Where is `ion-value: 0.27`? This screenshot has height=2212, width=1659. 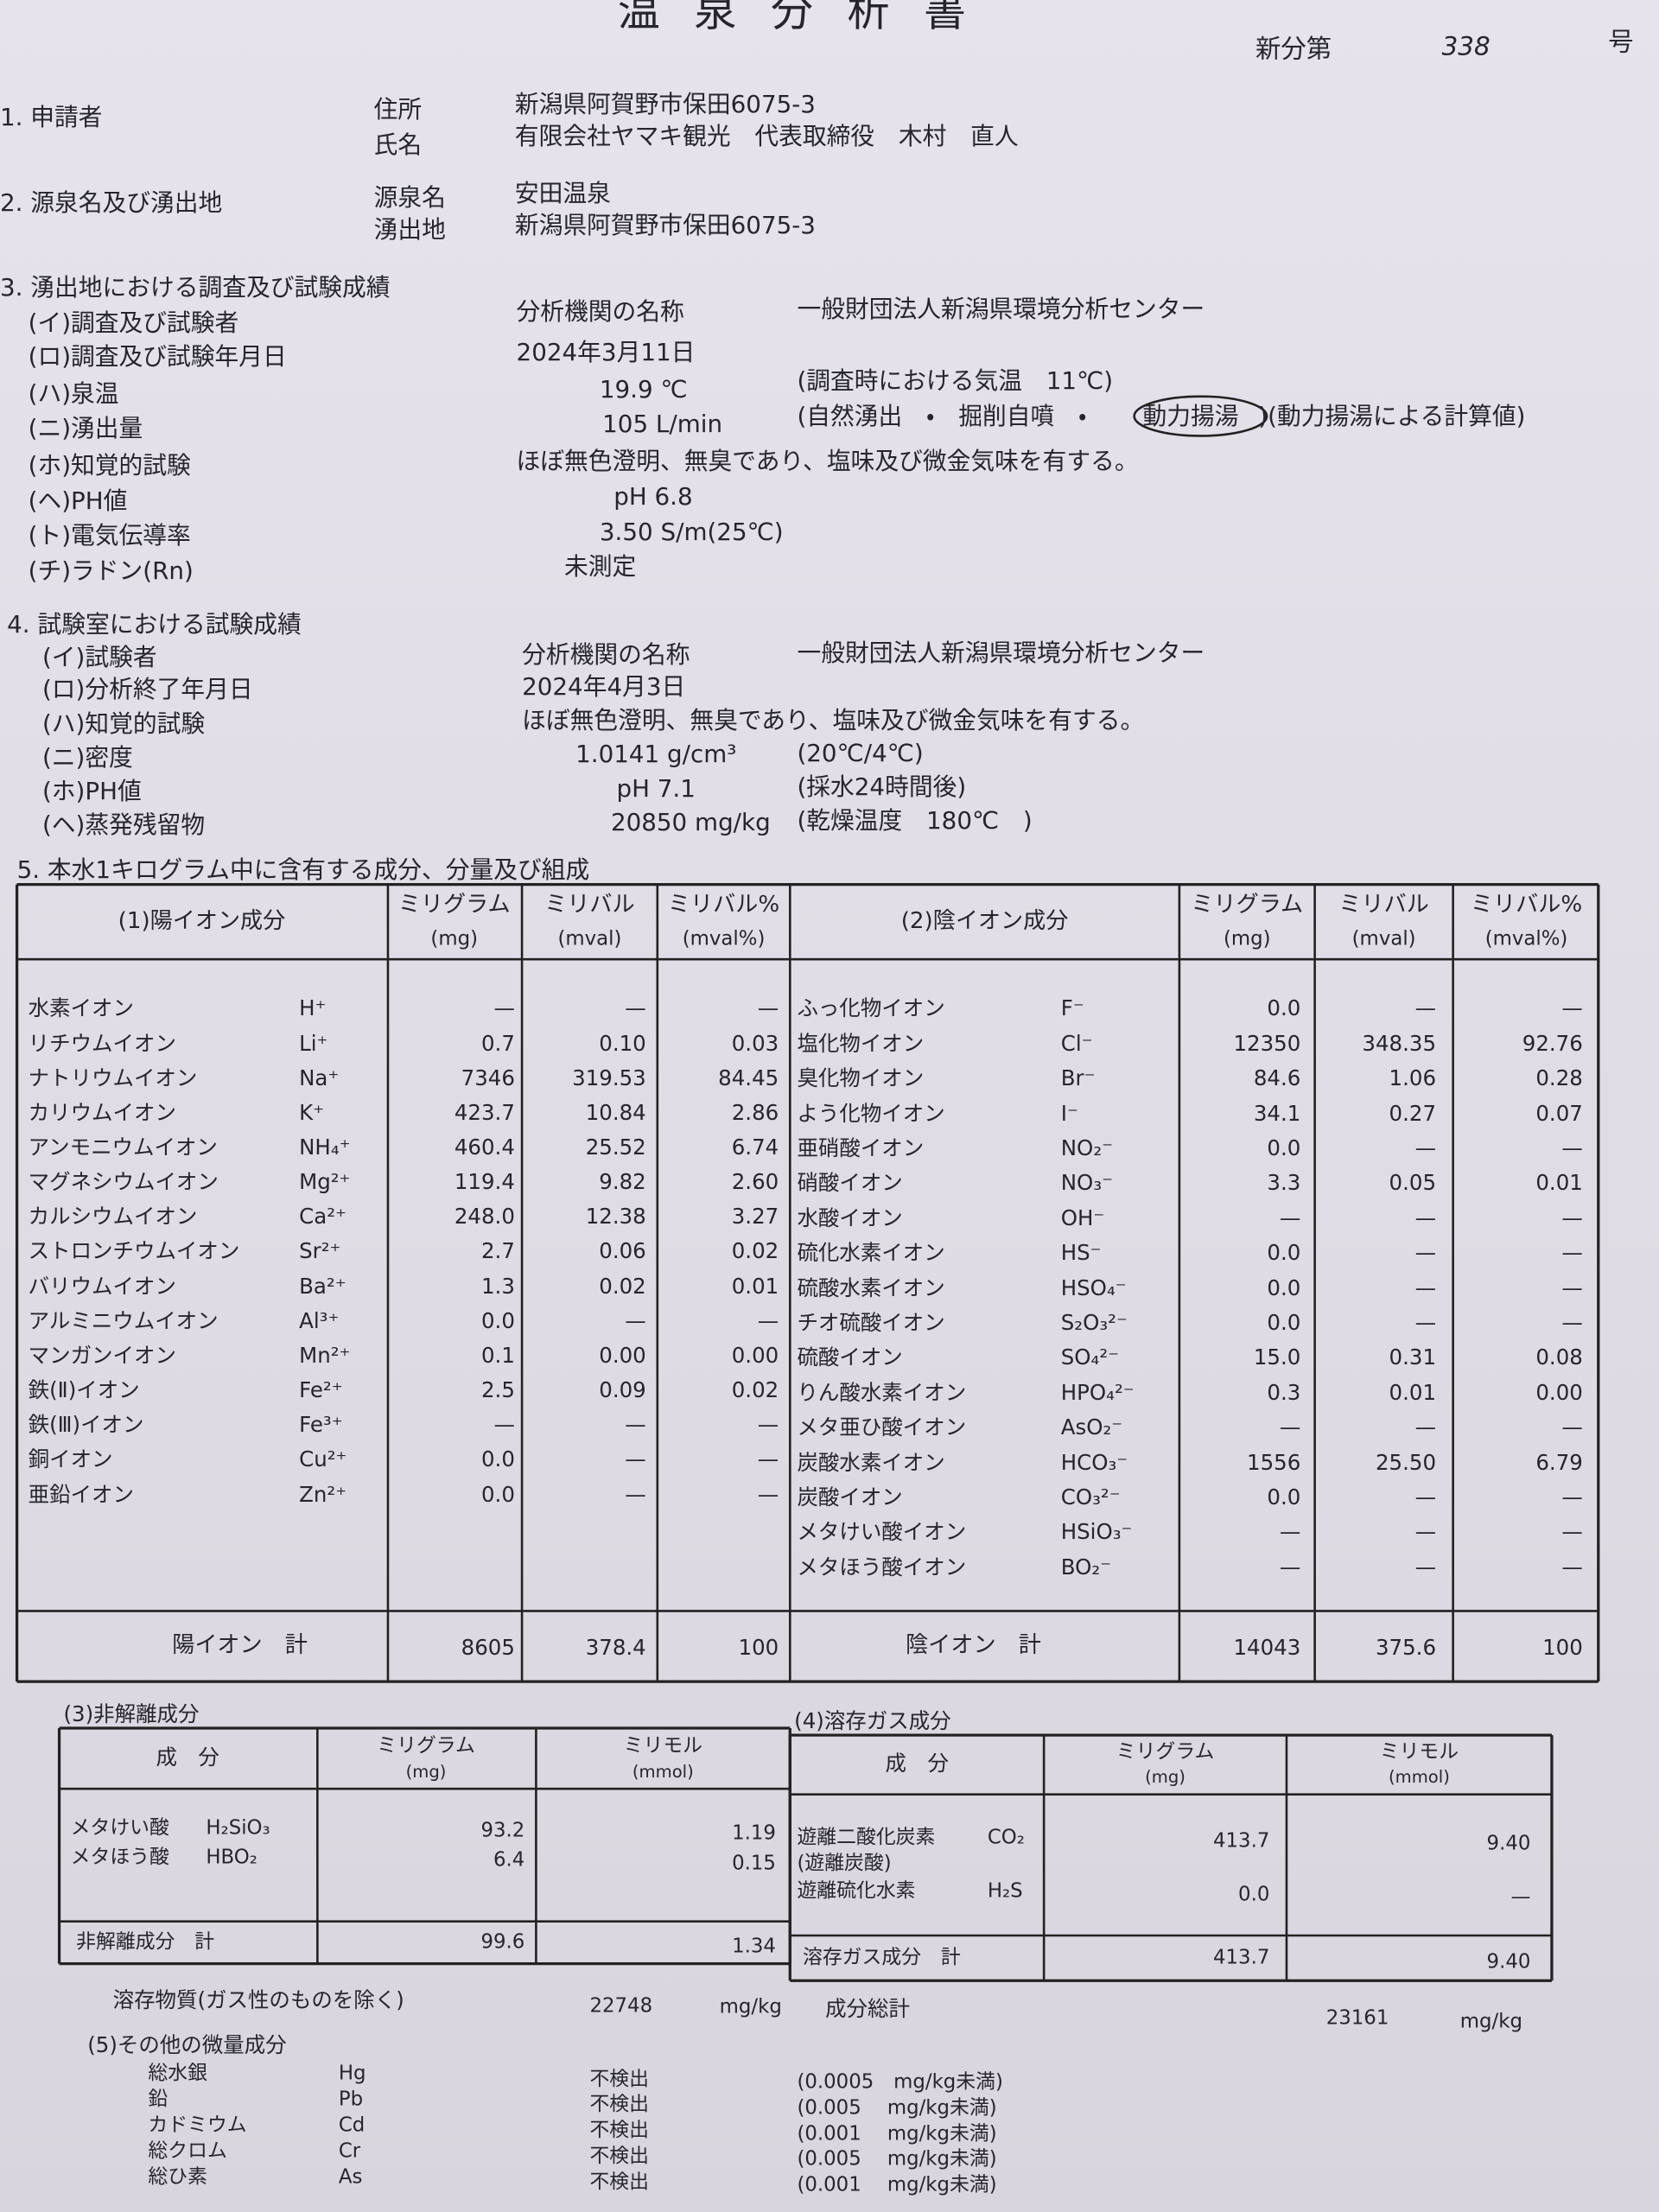
ion-value: 0.27 is located at coordinates (1413, 1113).